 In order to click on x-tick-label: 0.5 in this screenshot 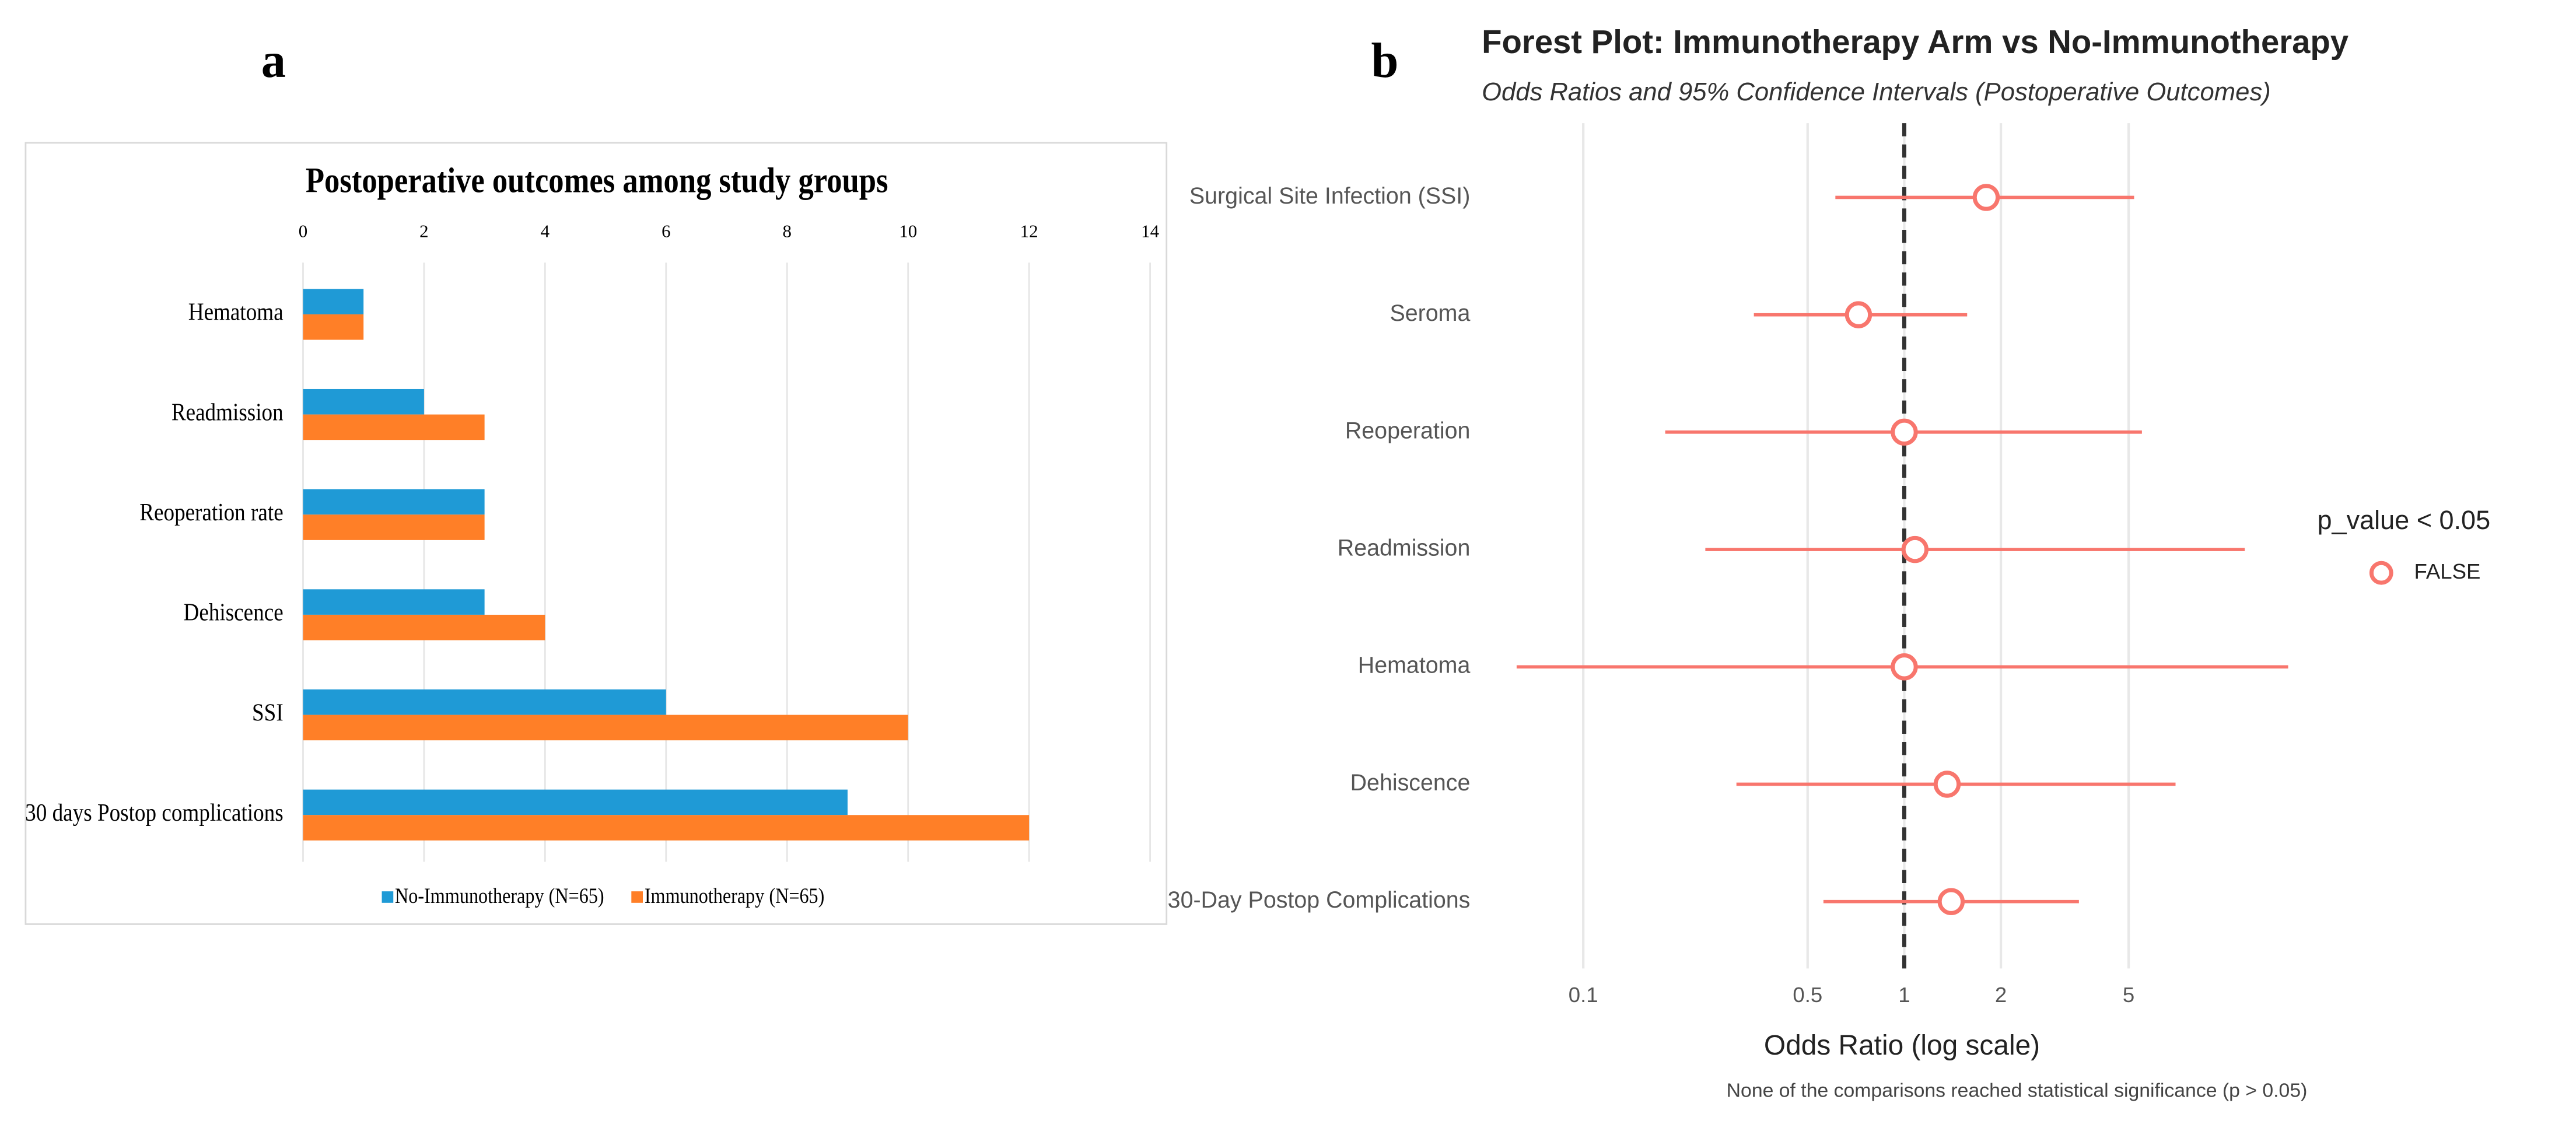, I will do `click(1807, 995)`.